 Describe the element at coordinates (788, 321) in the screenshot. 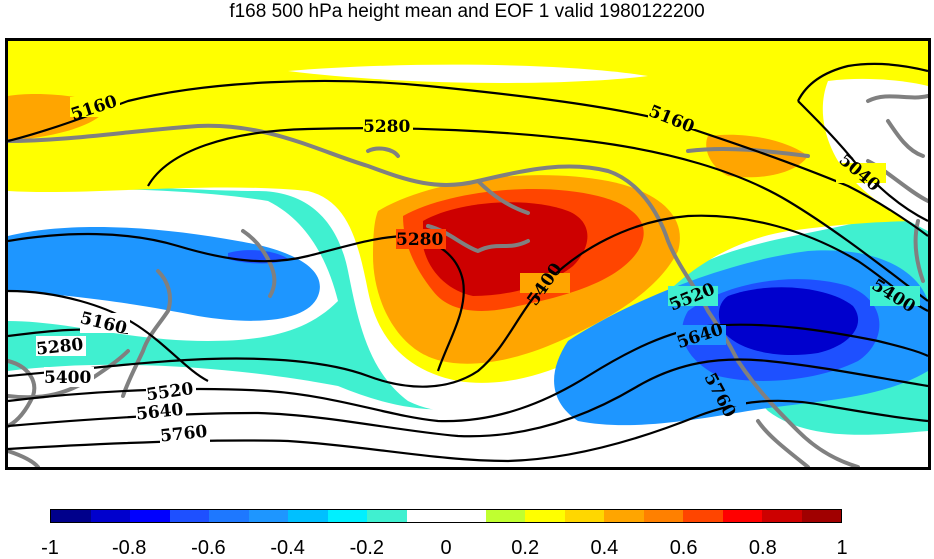

I see `dark-blue-core-east` at that location.